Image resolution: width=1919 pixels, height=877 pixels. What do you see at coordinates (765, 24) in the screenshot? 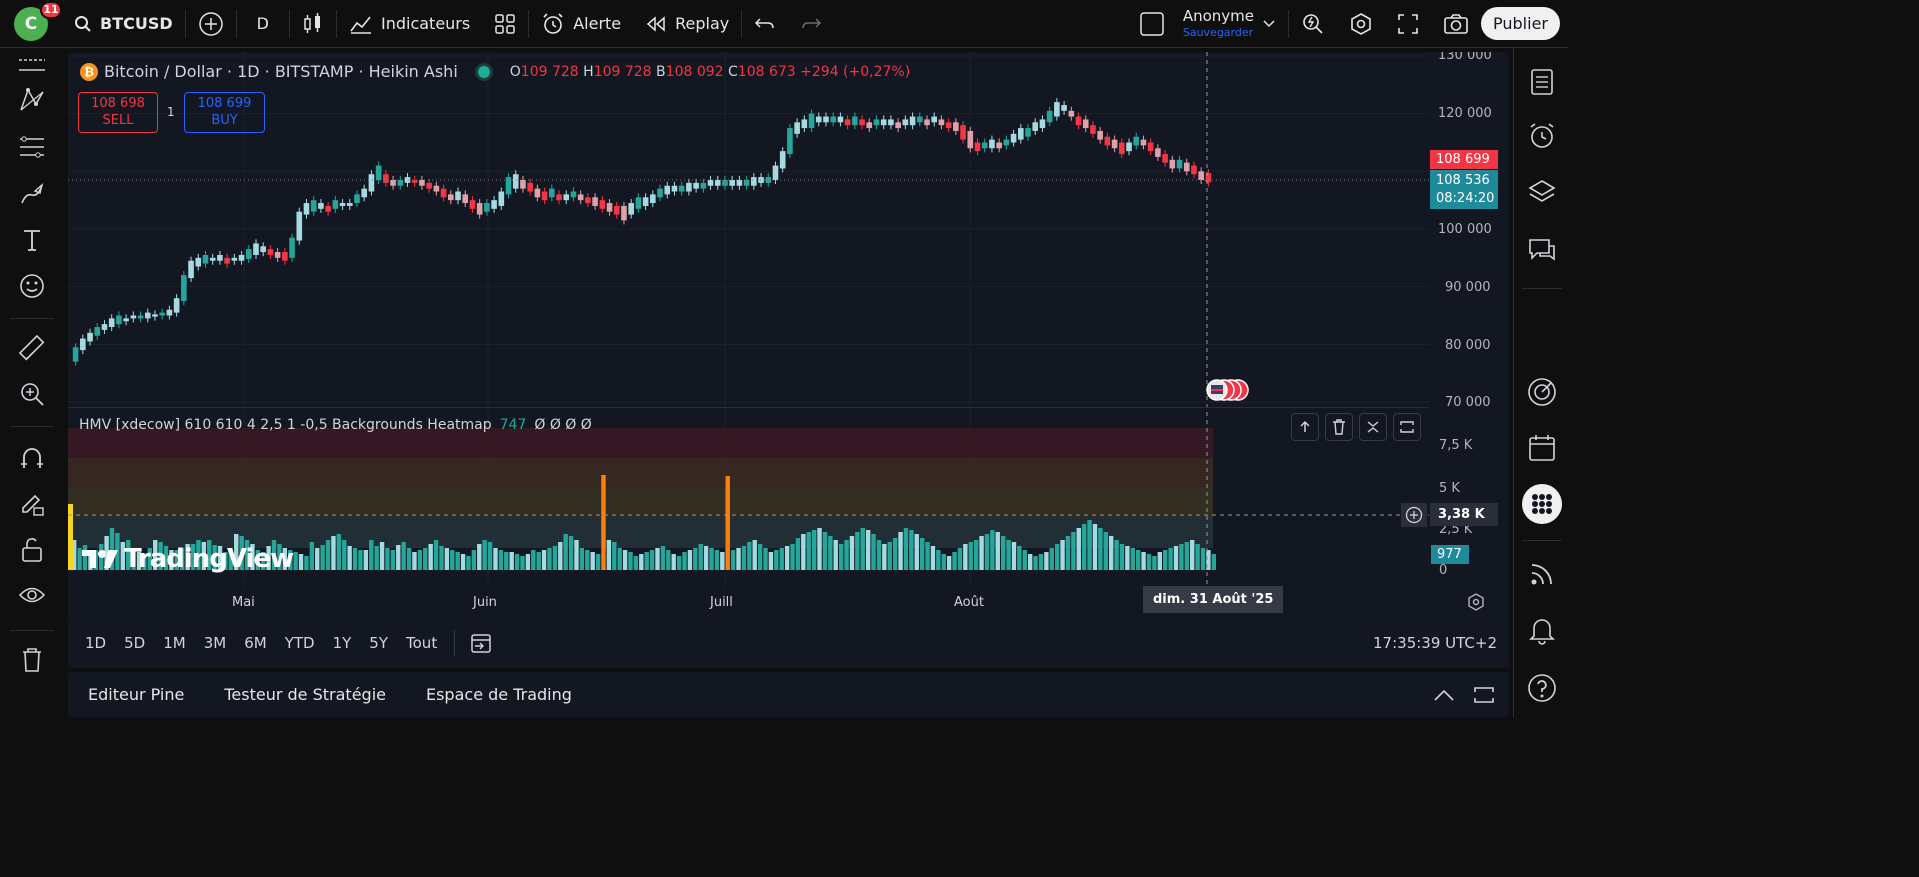
I see `undo-button` at bounding box center [765, 24].